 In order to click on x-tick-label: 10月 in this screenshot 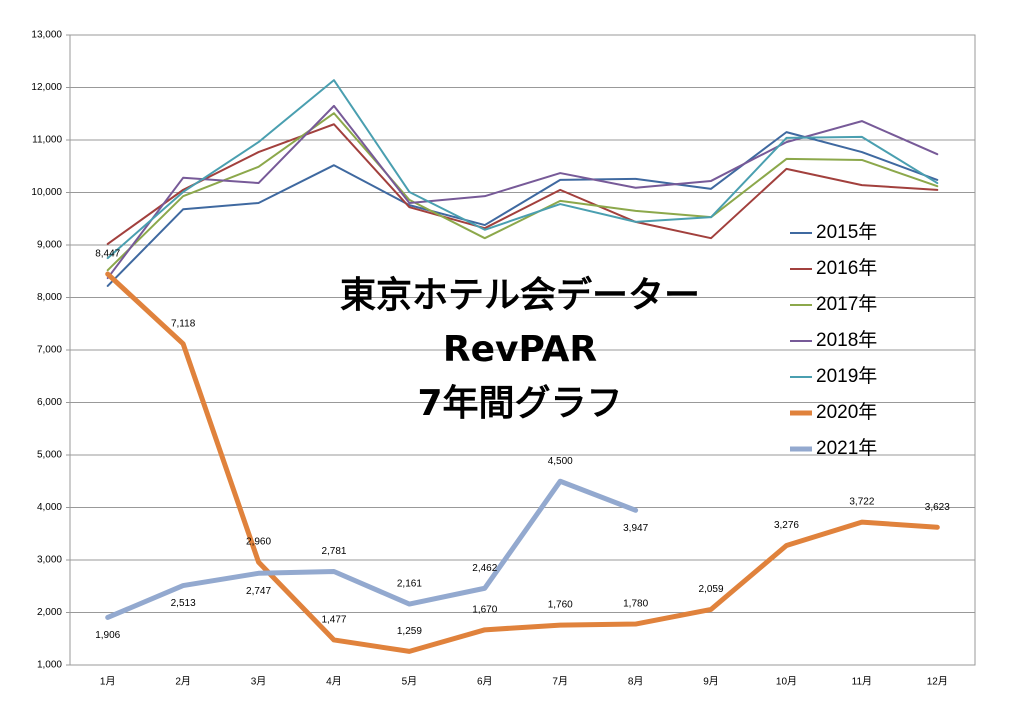, I will do `click(786, 682)`.